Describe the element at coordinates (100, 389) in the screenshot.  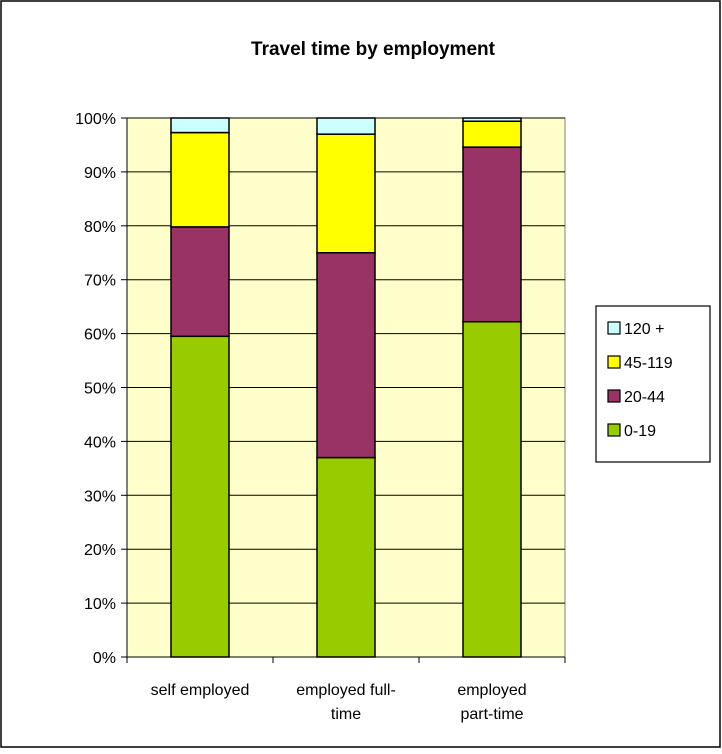
I see `y-tick-label: 50%` at that location.